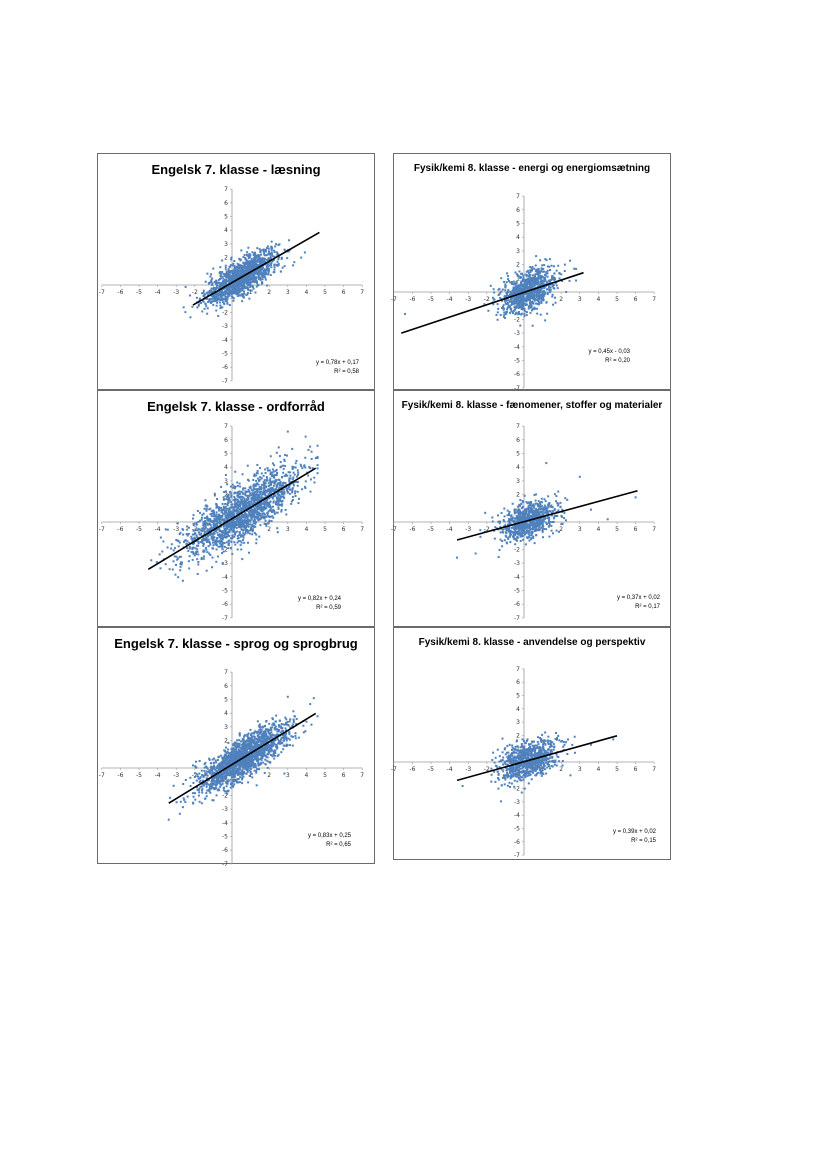  I want to click on x-tick-label: -7, so click(394, 299).